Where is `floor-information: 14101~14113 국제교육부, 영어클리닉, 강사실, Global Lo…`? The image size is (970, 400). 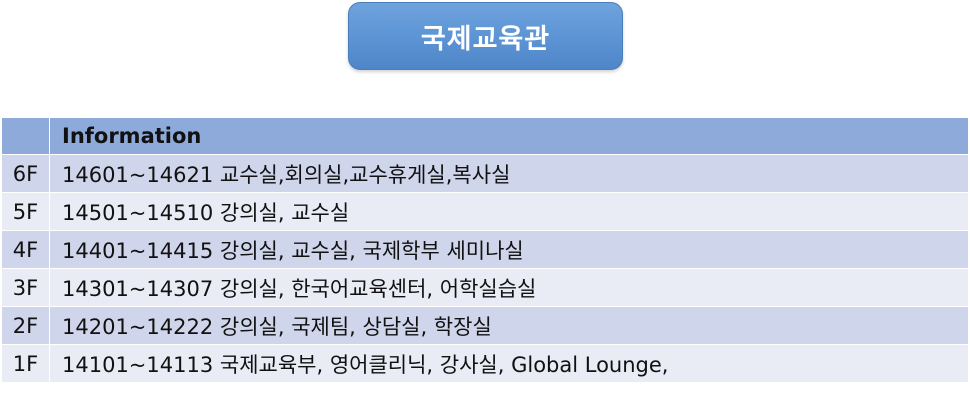
floor-information: 14101~14113 국제교육부, 영어클리닉, 강사실, Global Lo… is located at coordinates (509, 363).